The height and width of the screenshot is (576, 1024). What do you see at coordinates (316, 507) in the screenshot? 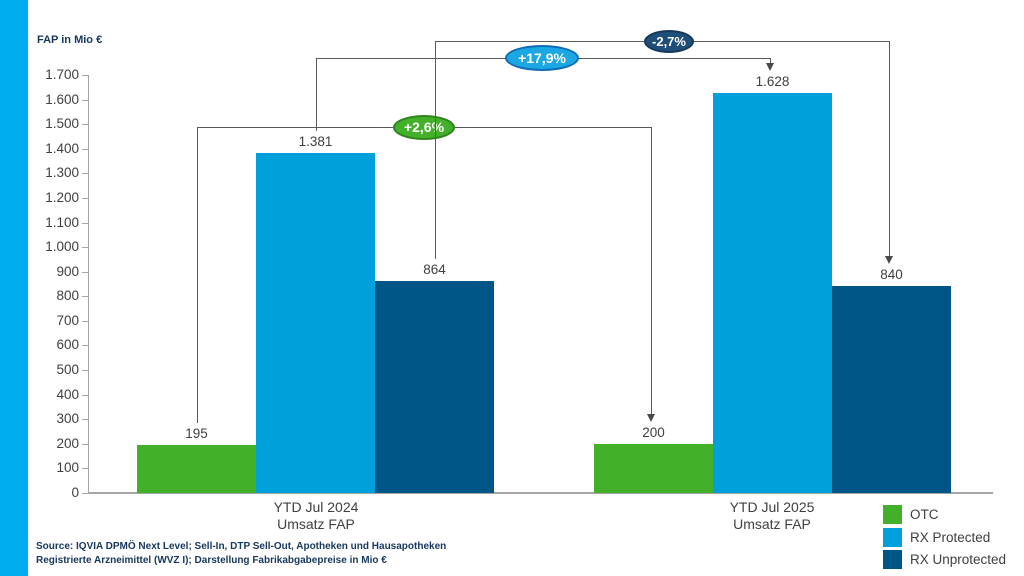
I see `category-line-1: YTD Jul 2024` at bounding box center [316, 507].